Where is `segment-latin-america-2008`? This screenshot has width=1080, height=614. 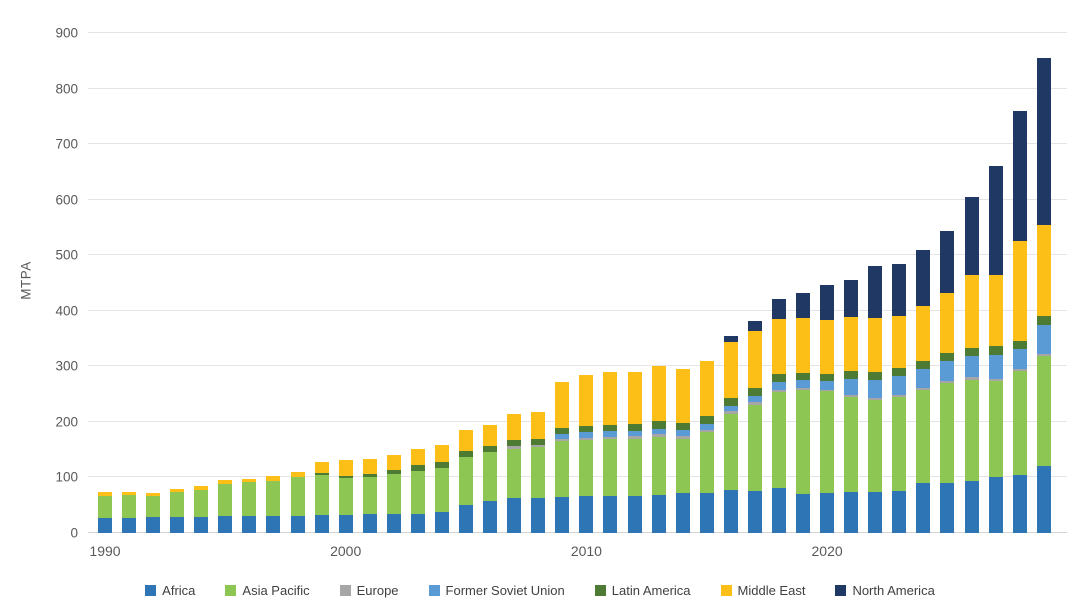 segment-latin-america-2008 is located at coordinates (538, 441).